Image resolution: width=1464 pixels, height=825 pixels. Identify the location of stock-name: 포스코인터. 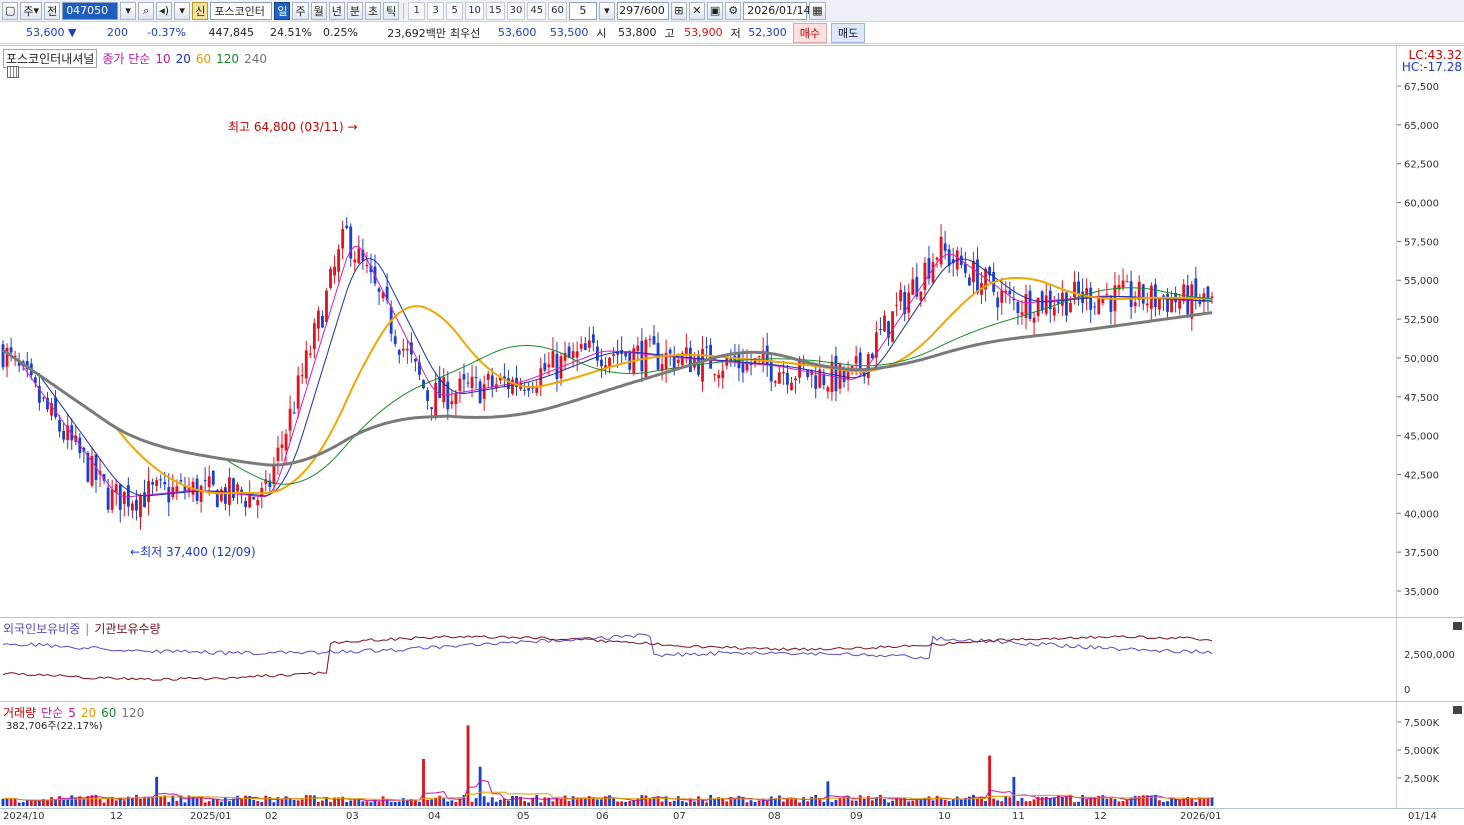
(241, 10).